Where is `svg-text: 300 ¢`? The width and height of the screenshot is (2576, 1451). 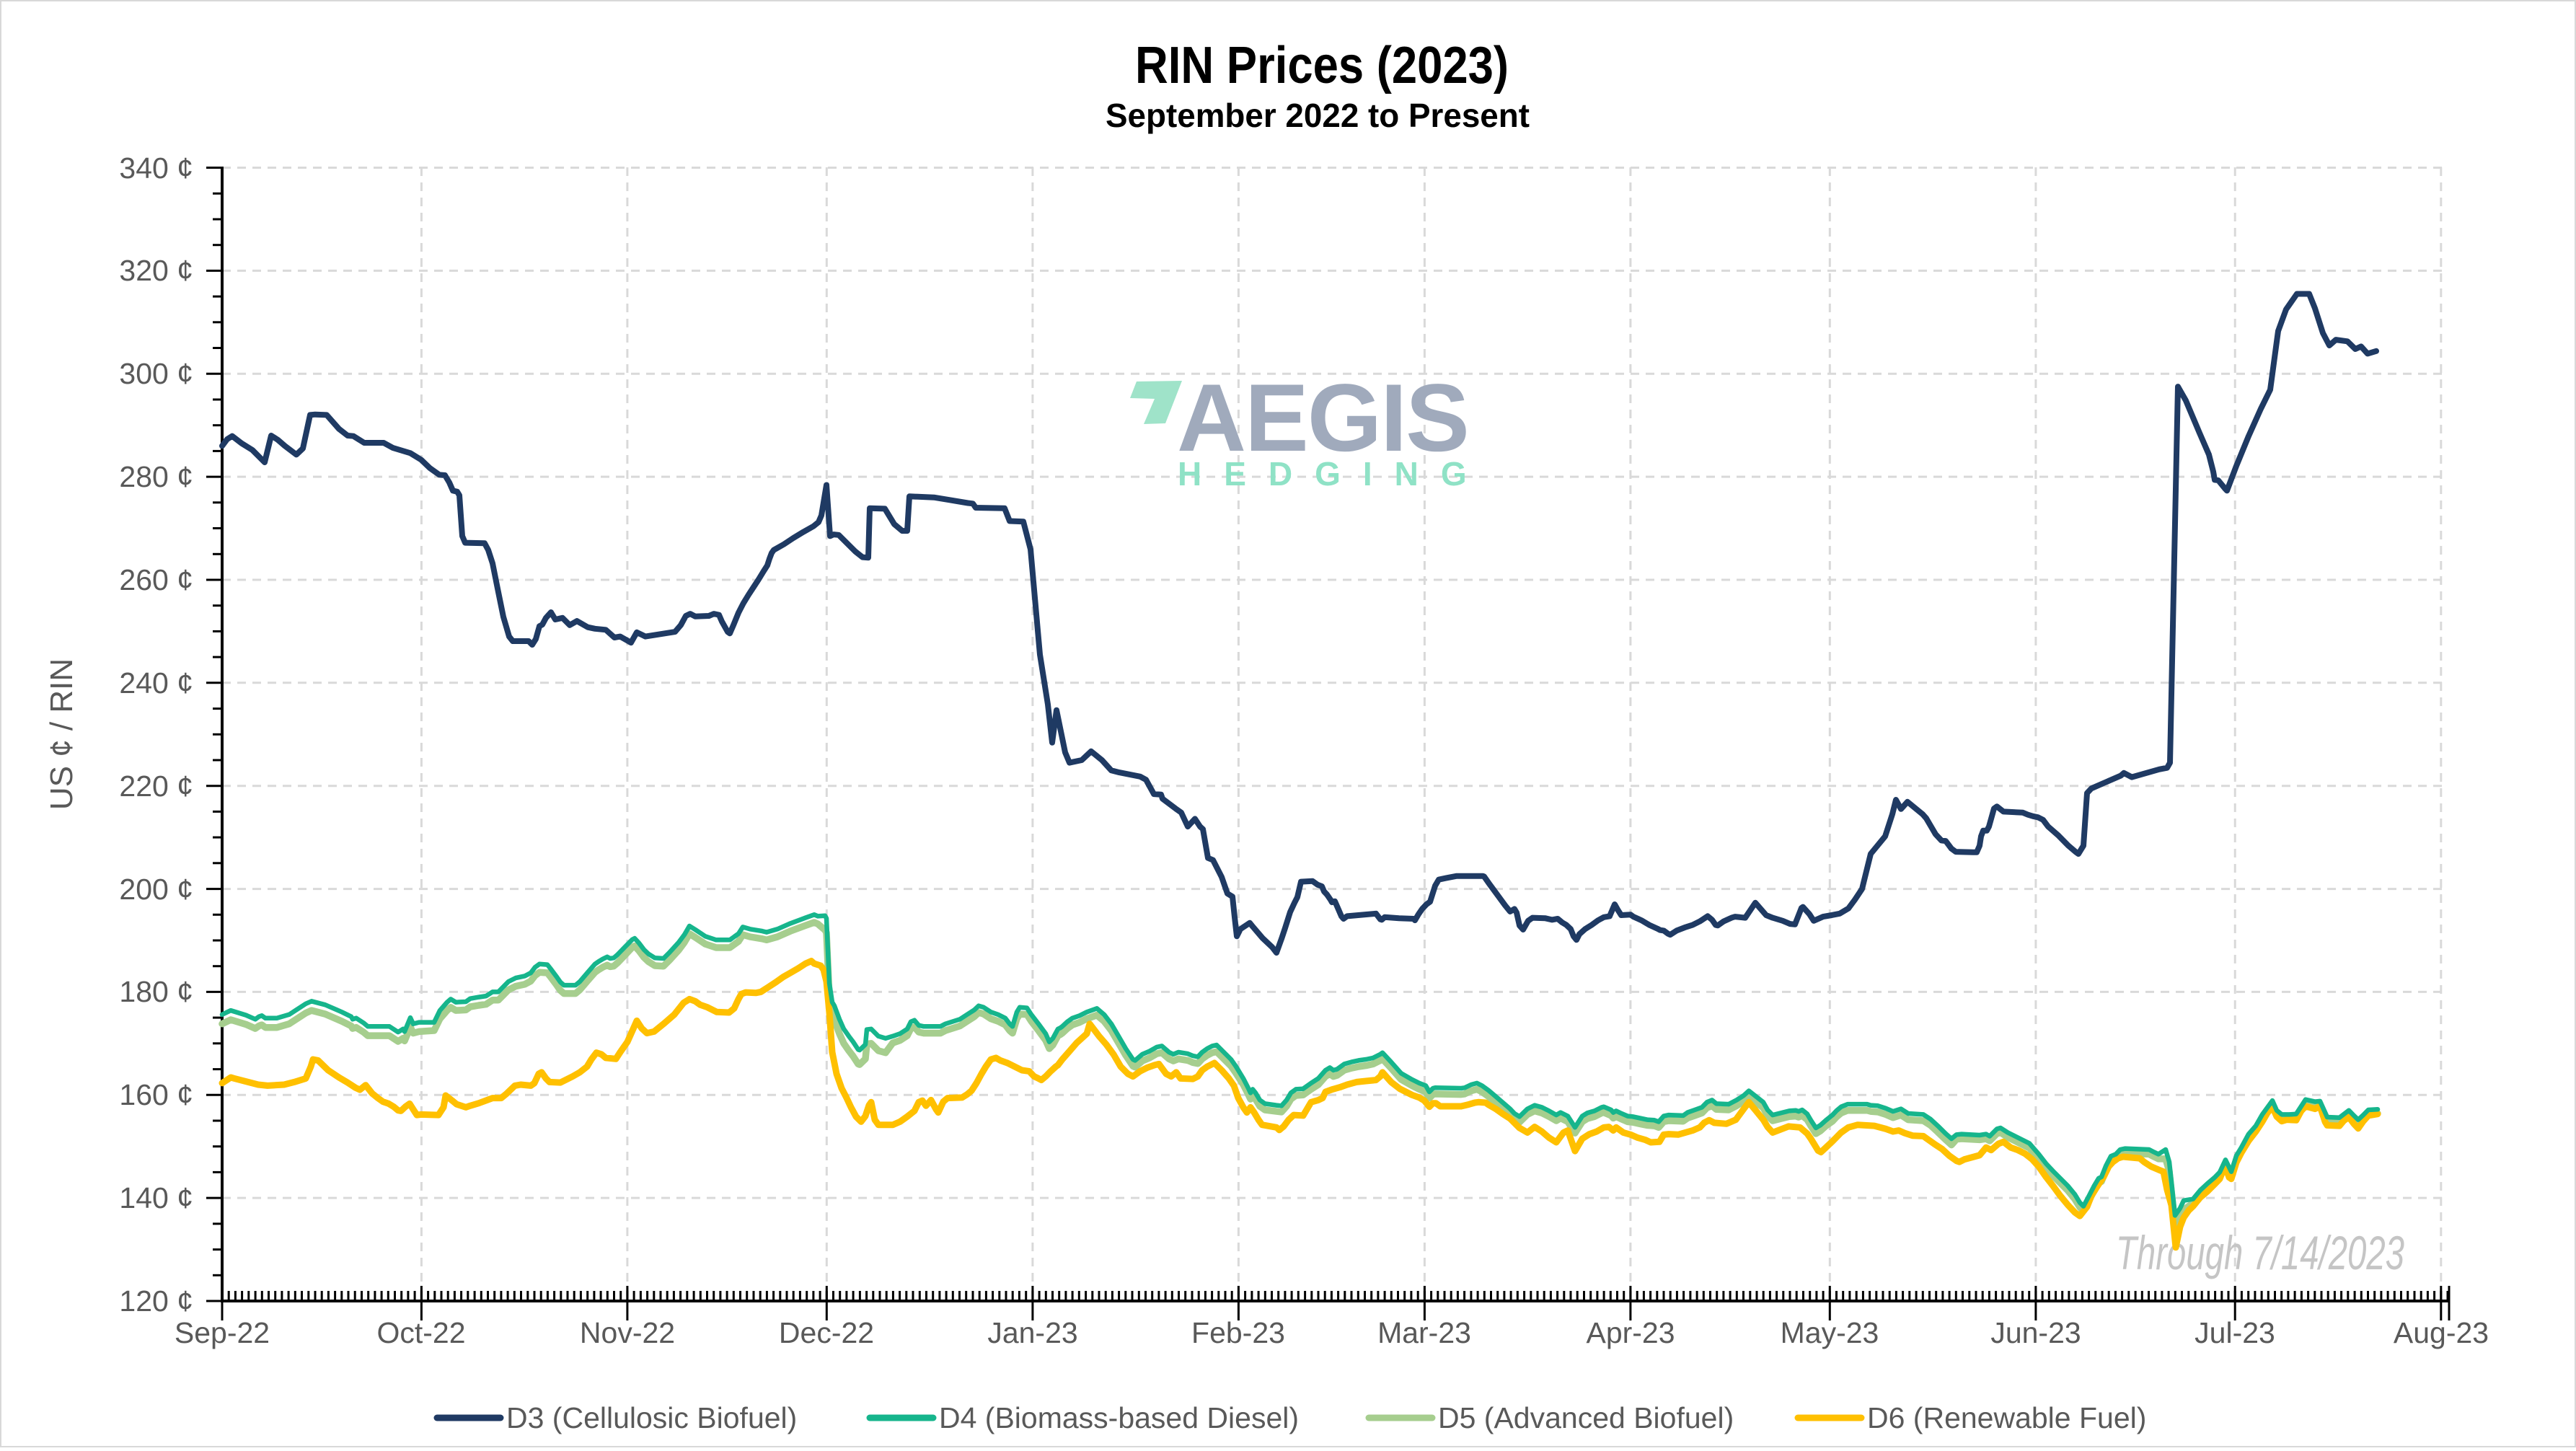
svg-text: 300 ¢ is located at coordinates (156, 373).